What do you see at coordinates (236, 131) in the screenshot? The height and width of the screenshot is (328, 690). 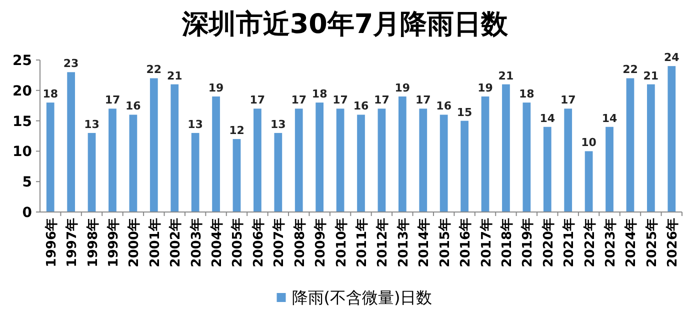 I see `data-label: 12` at bounding box center [236, 131].